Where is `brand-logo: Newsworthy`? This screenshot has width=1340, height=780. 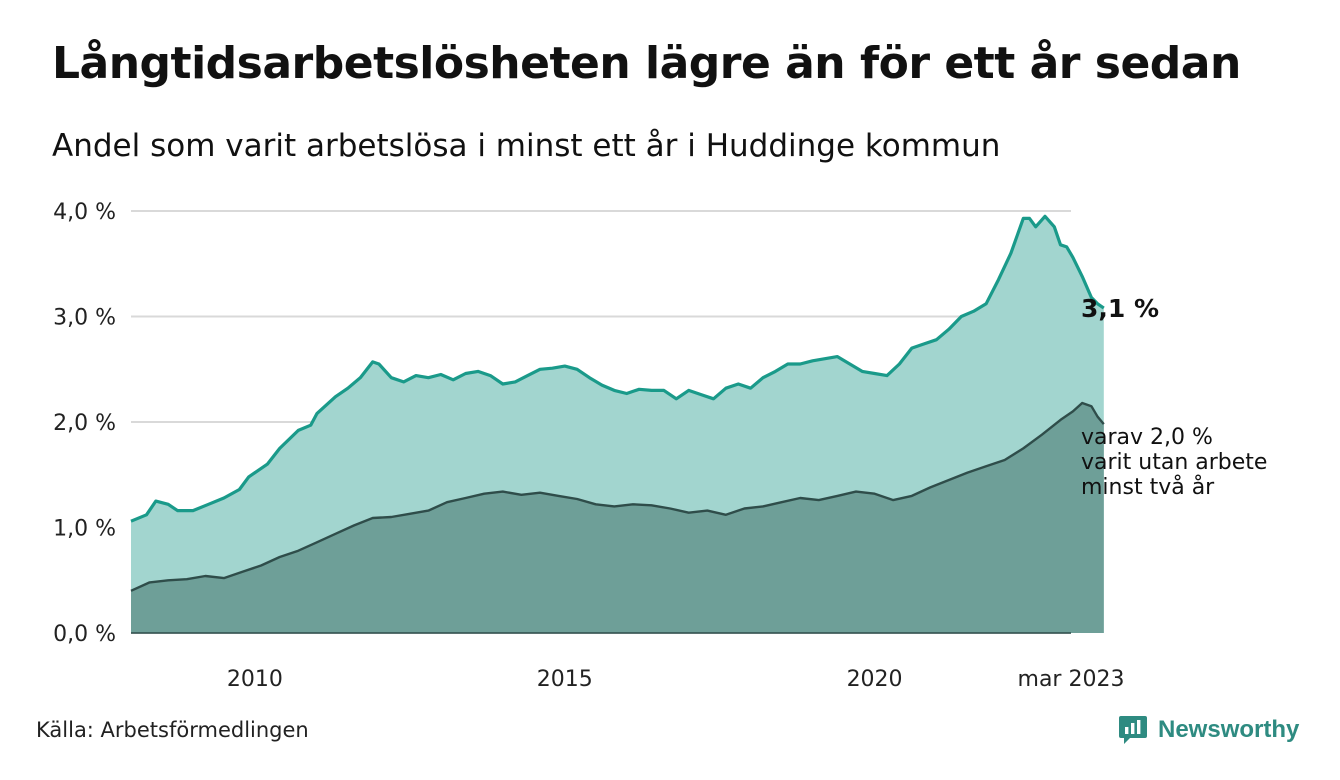
brand-logo: Newsworthy is located at coordinates (1208, 730).